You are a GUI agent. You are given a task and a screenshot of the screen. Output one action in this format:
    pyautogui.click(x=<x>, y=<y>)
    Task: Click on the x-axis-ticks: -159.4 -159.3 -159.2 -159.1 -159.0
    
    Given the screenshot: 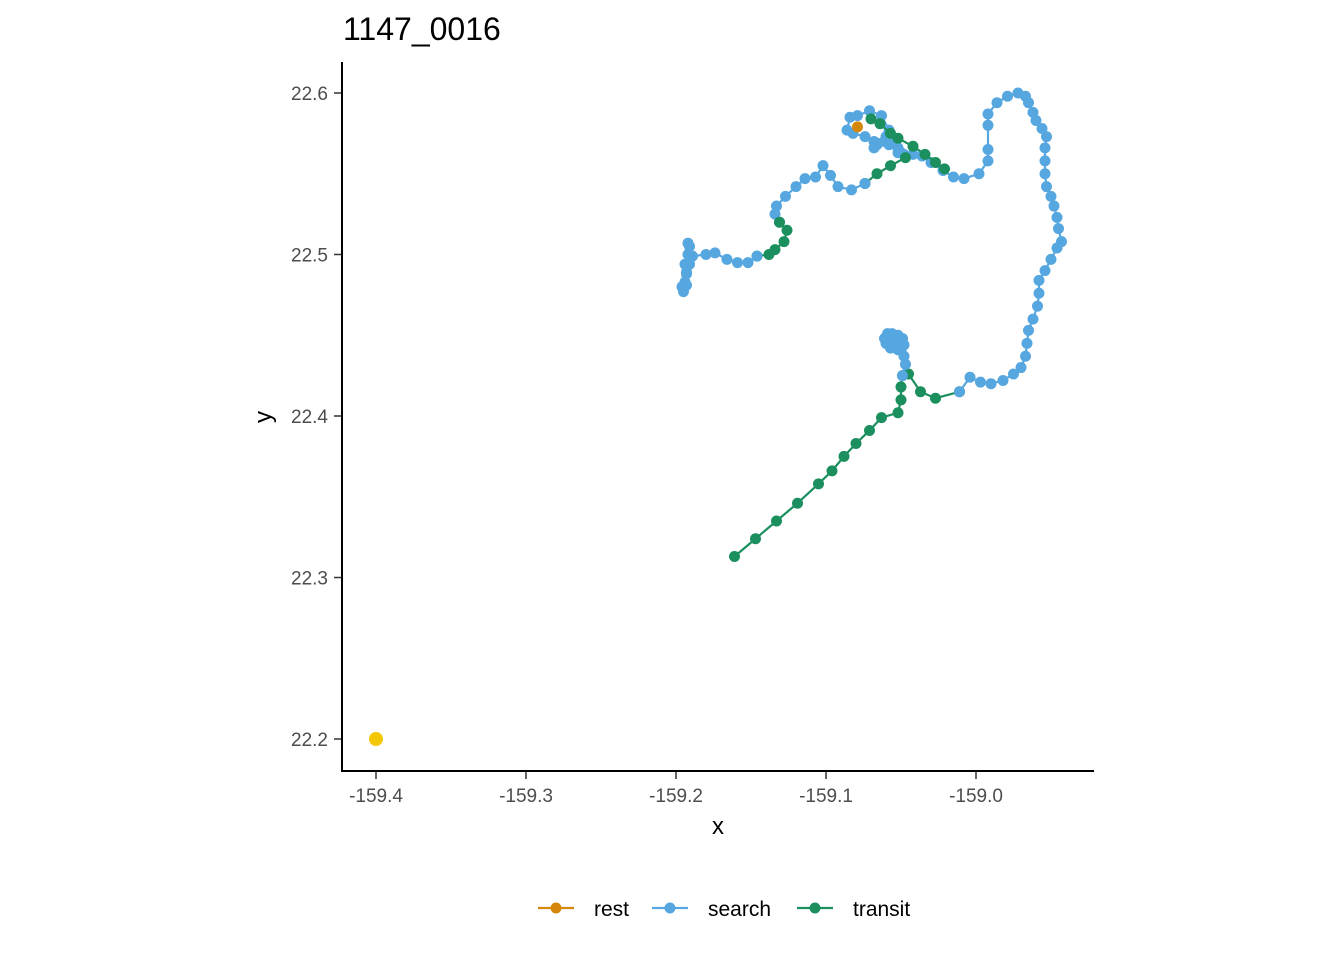 What is the action you would take?
    pyautogui.click(x=676, y=789)
    